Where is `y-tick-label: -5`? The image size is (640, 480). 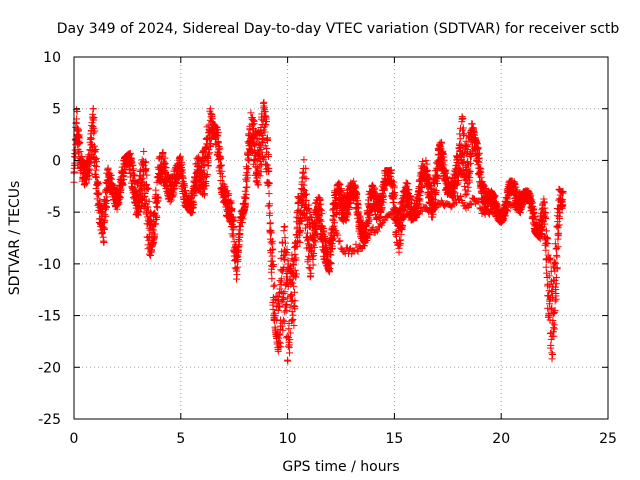 y-tick-label: -5 is located at coordinates (54, 213).